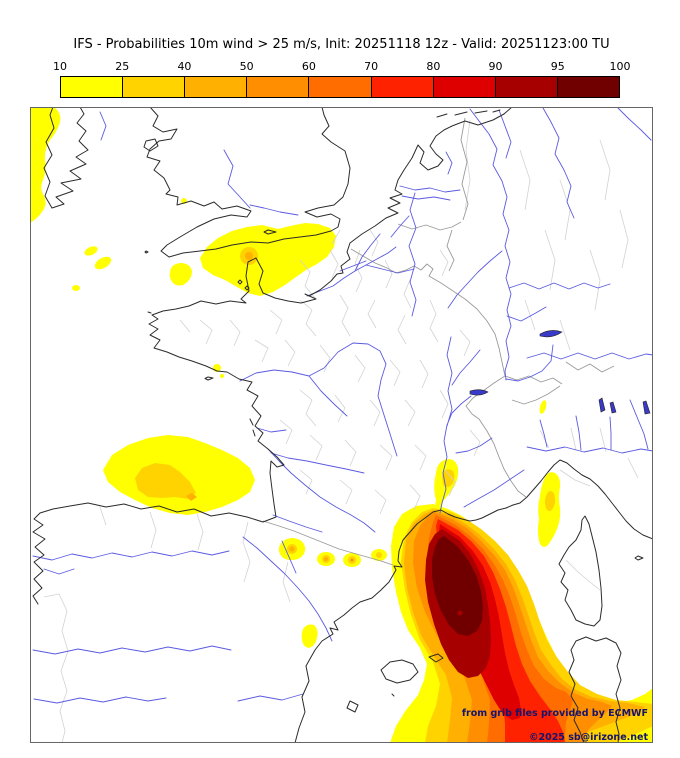  What do you see at coordinates (151, 145) in the screenshot?
I see `coast-anglesey` at bounding box center [151, 145].